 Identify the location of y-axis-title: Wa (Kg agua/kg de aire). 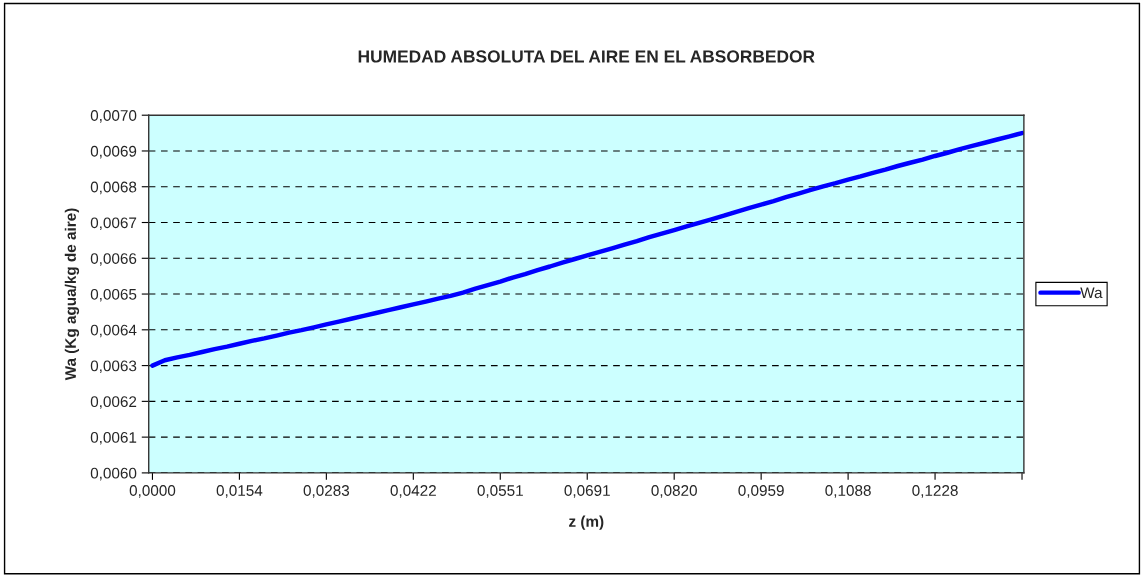
(72, 294).